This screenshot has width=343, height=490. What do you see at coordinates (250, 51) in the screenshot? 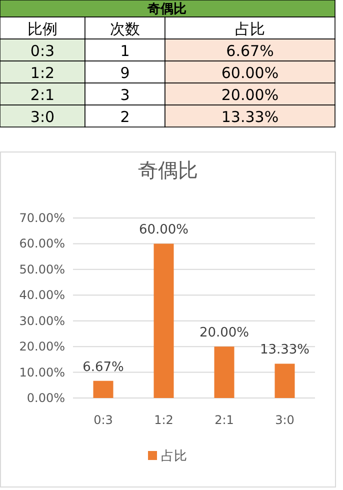
I see `text: 6.67%` at bounding box center [250, 51].